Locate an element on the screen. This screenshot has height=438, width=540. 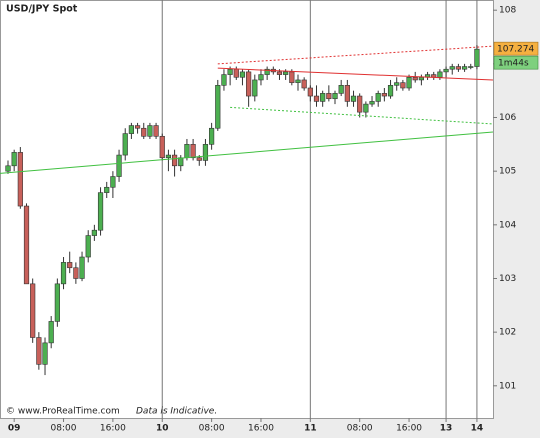
y-tick-label: 106 is located at coordinates (507, 118).